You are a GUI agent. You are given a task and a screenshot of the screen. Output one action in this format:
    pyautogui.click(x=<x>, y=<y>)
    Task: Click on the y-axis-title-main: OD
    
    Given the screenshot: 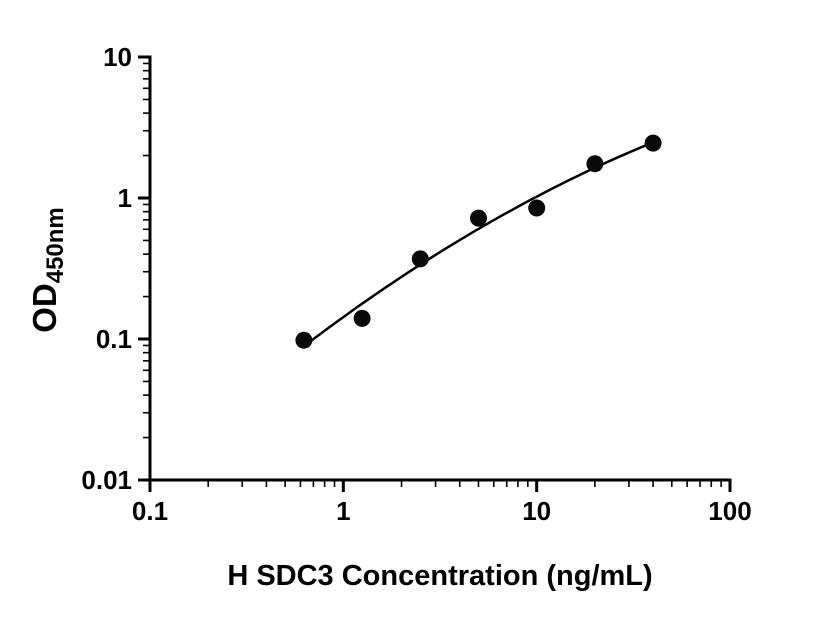 What is the action you would take?
    pyautogui.click(x=44, y=308)
    